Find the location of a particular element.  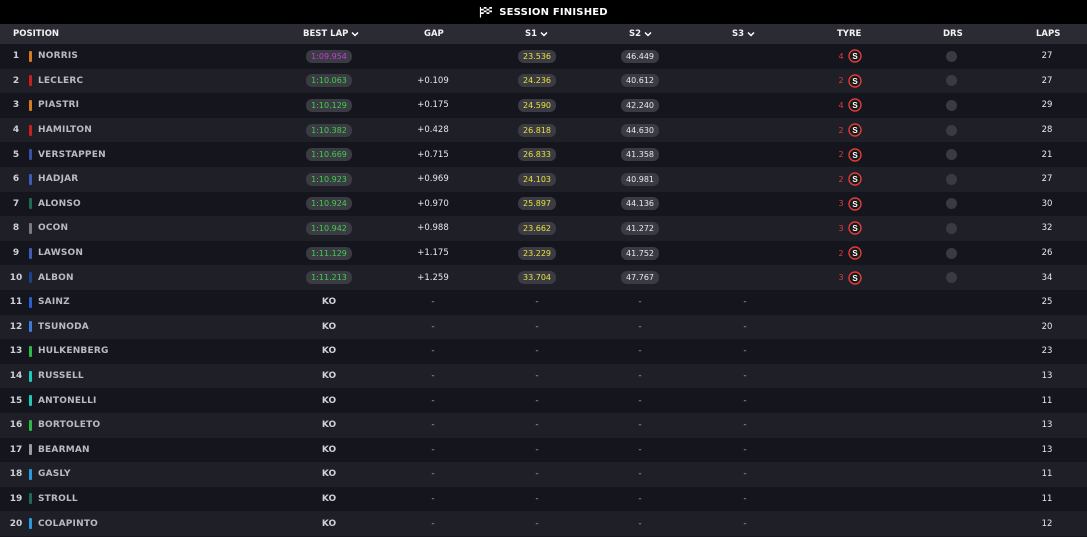

sector2-value: 41.752 is located at coordinates (640, 253).